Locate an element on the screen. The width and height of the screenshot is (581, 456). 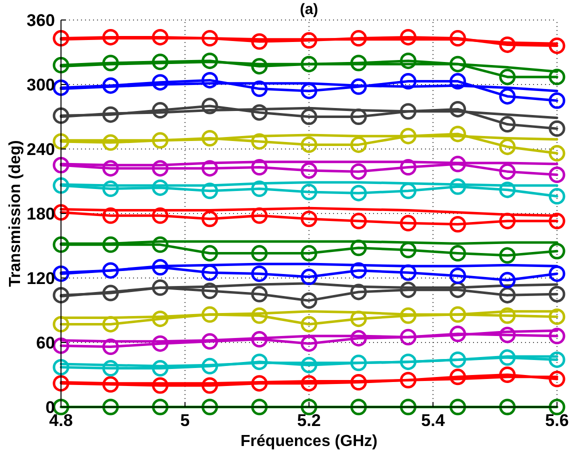
y-tick-label: 180 is located at coordinates (40, 214).